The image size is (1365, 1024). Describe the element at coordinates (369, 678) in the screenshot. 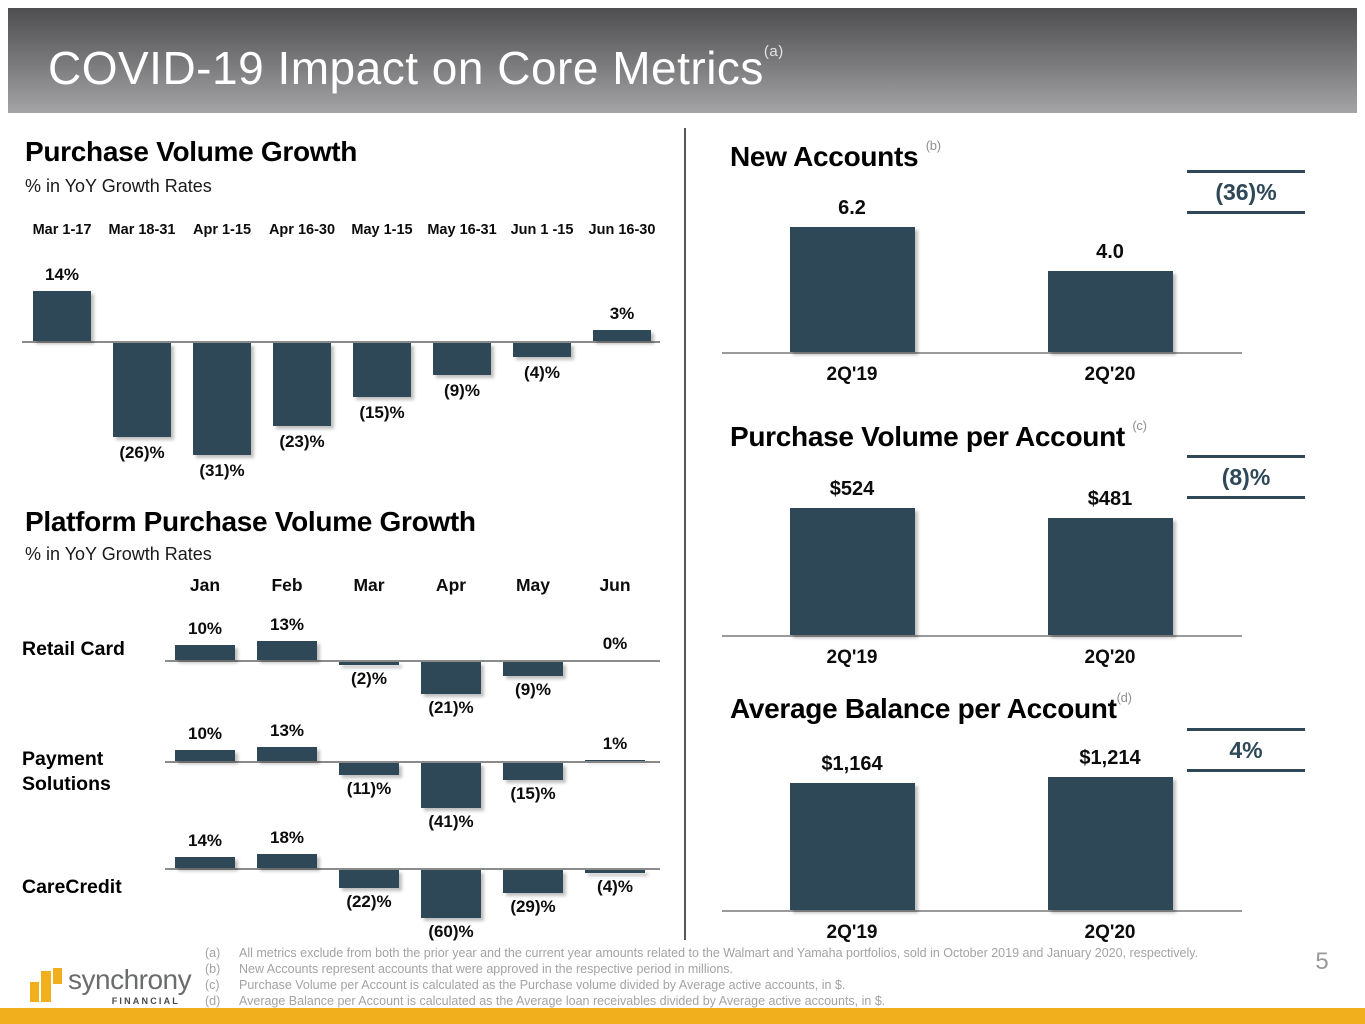

I see `bar-value: (2)%` at that location.